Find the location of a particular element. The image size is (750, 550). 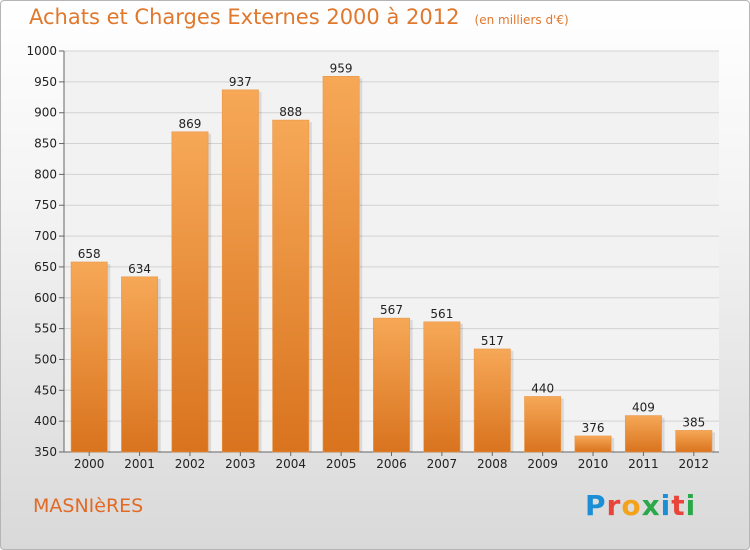

logo-letter: o is located at coordinates (631, 505).